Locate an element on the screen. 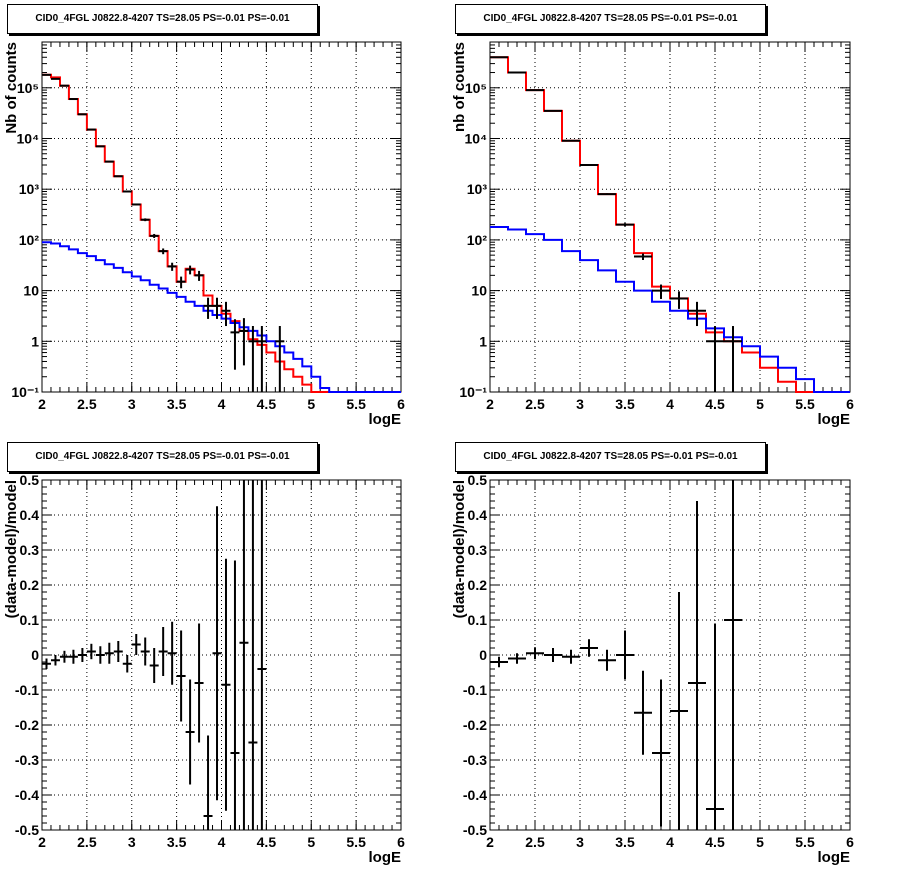 The width and height of the screenshot is (898, 875). y-tick-label: 0 is located at coordinates (483, 655).